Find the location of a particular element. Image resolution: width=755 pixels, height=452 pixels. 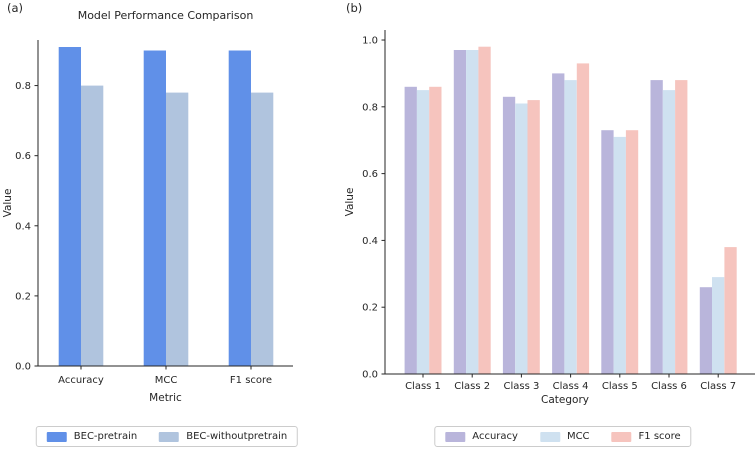

legend-item: F1 score is located at coordinates (646, 436).